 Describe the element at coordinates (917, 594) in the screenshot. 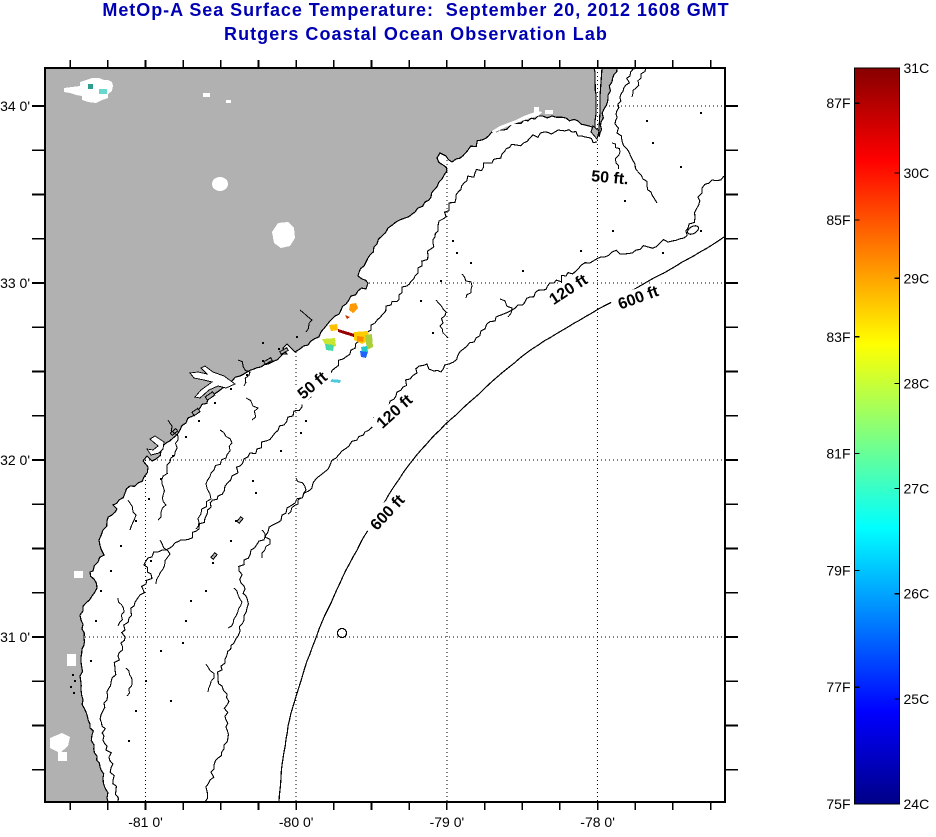

I see `svg-text: 26C` at that location.